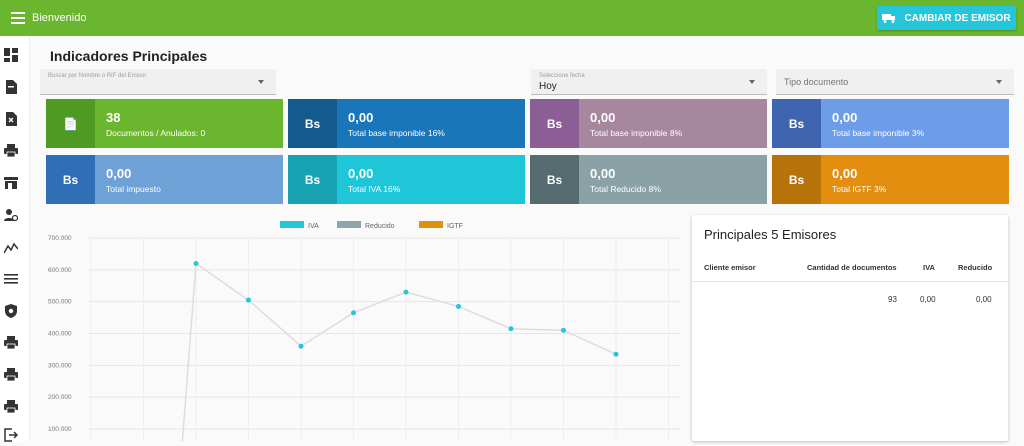 The image size is (1024, 446). Describe the element at coordinates (890, 179) in the screenshot. I see `indicator-card: Bs 0,00 Total IGTF 3%` at that location.